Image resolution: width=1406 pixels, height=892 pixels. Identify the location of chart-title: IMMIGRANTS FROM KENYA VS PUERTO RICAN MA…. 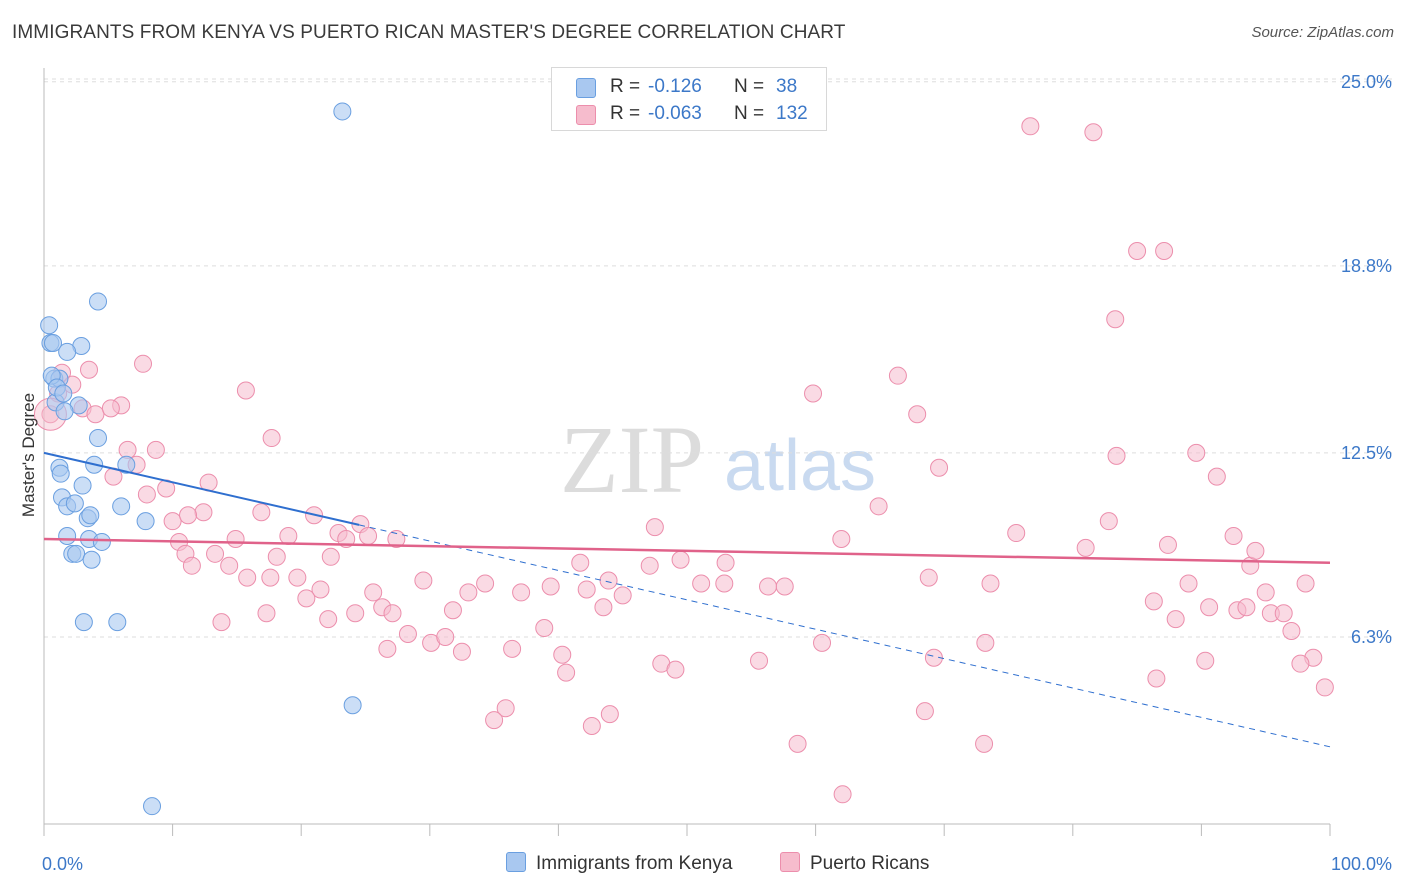
(429, 32).